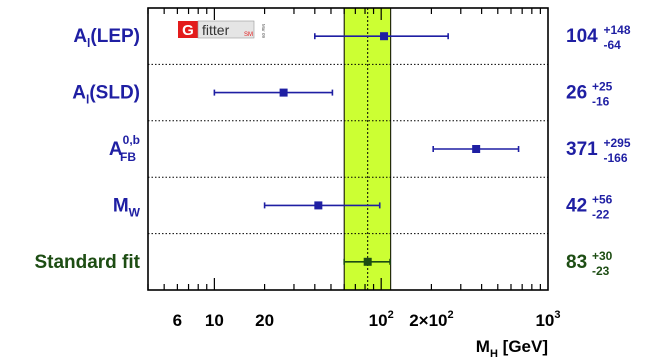 This screenshot has width=652, height=362. What do you see at coordinates (114, 93) in the screenshot?
I see `row-label-suffix: (SLD)` at bounding box center [114, 93].